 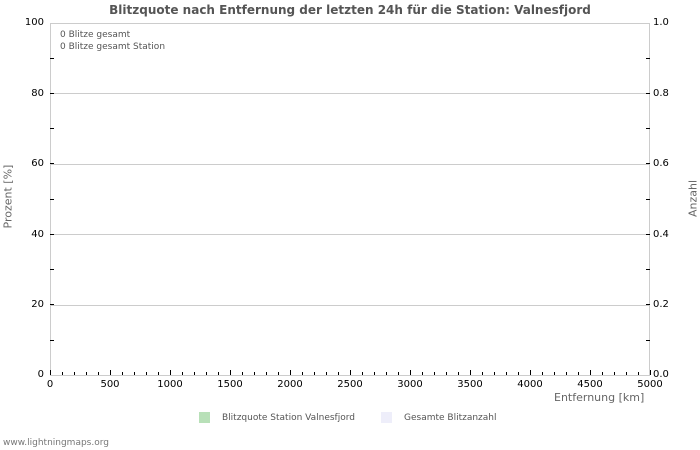 What do you see at coordinates (34, 22) in the screenshot?
I see `y-tick-label: 100` at bounding box center [34, 22].